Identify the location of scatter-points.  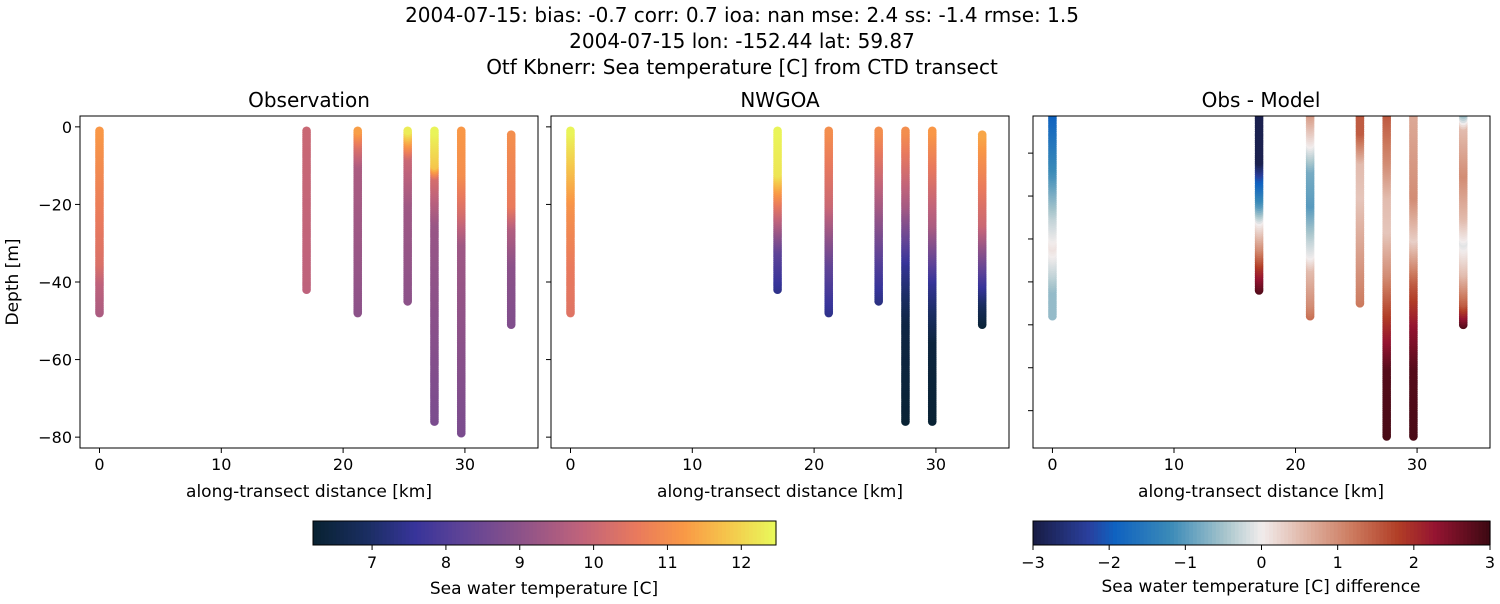
(776, 276).